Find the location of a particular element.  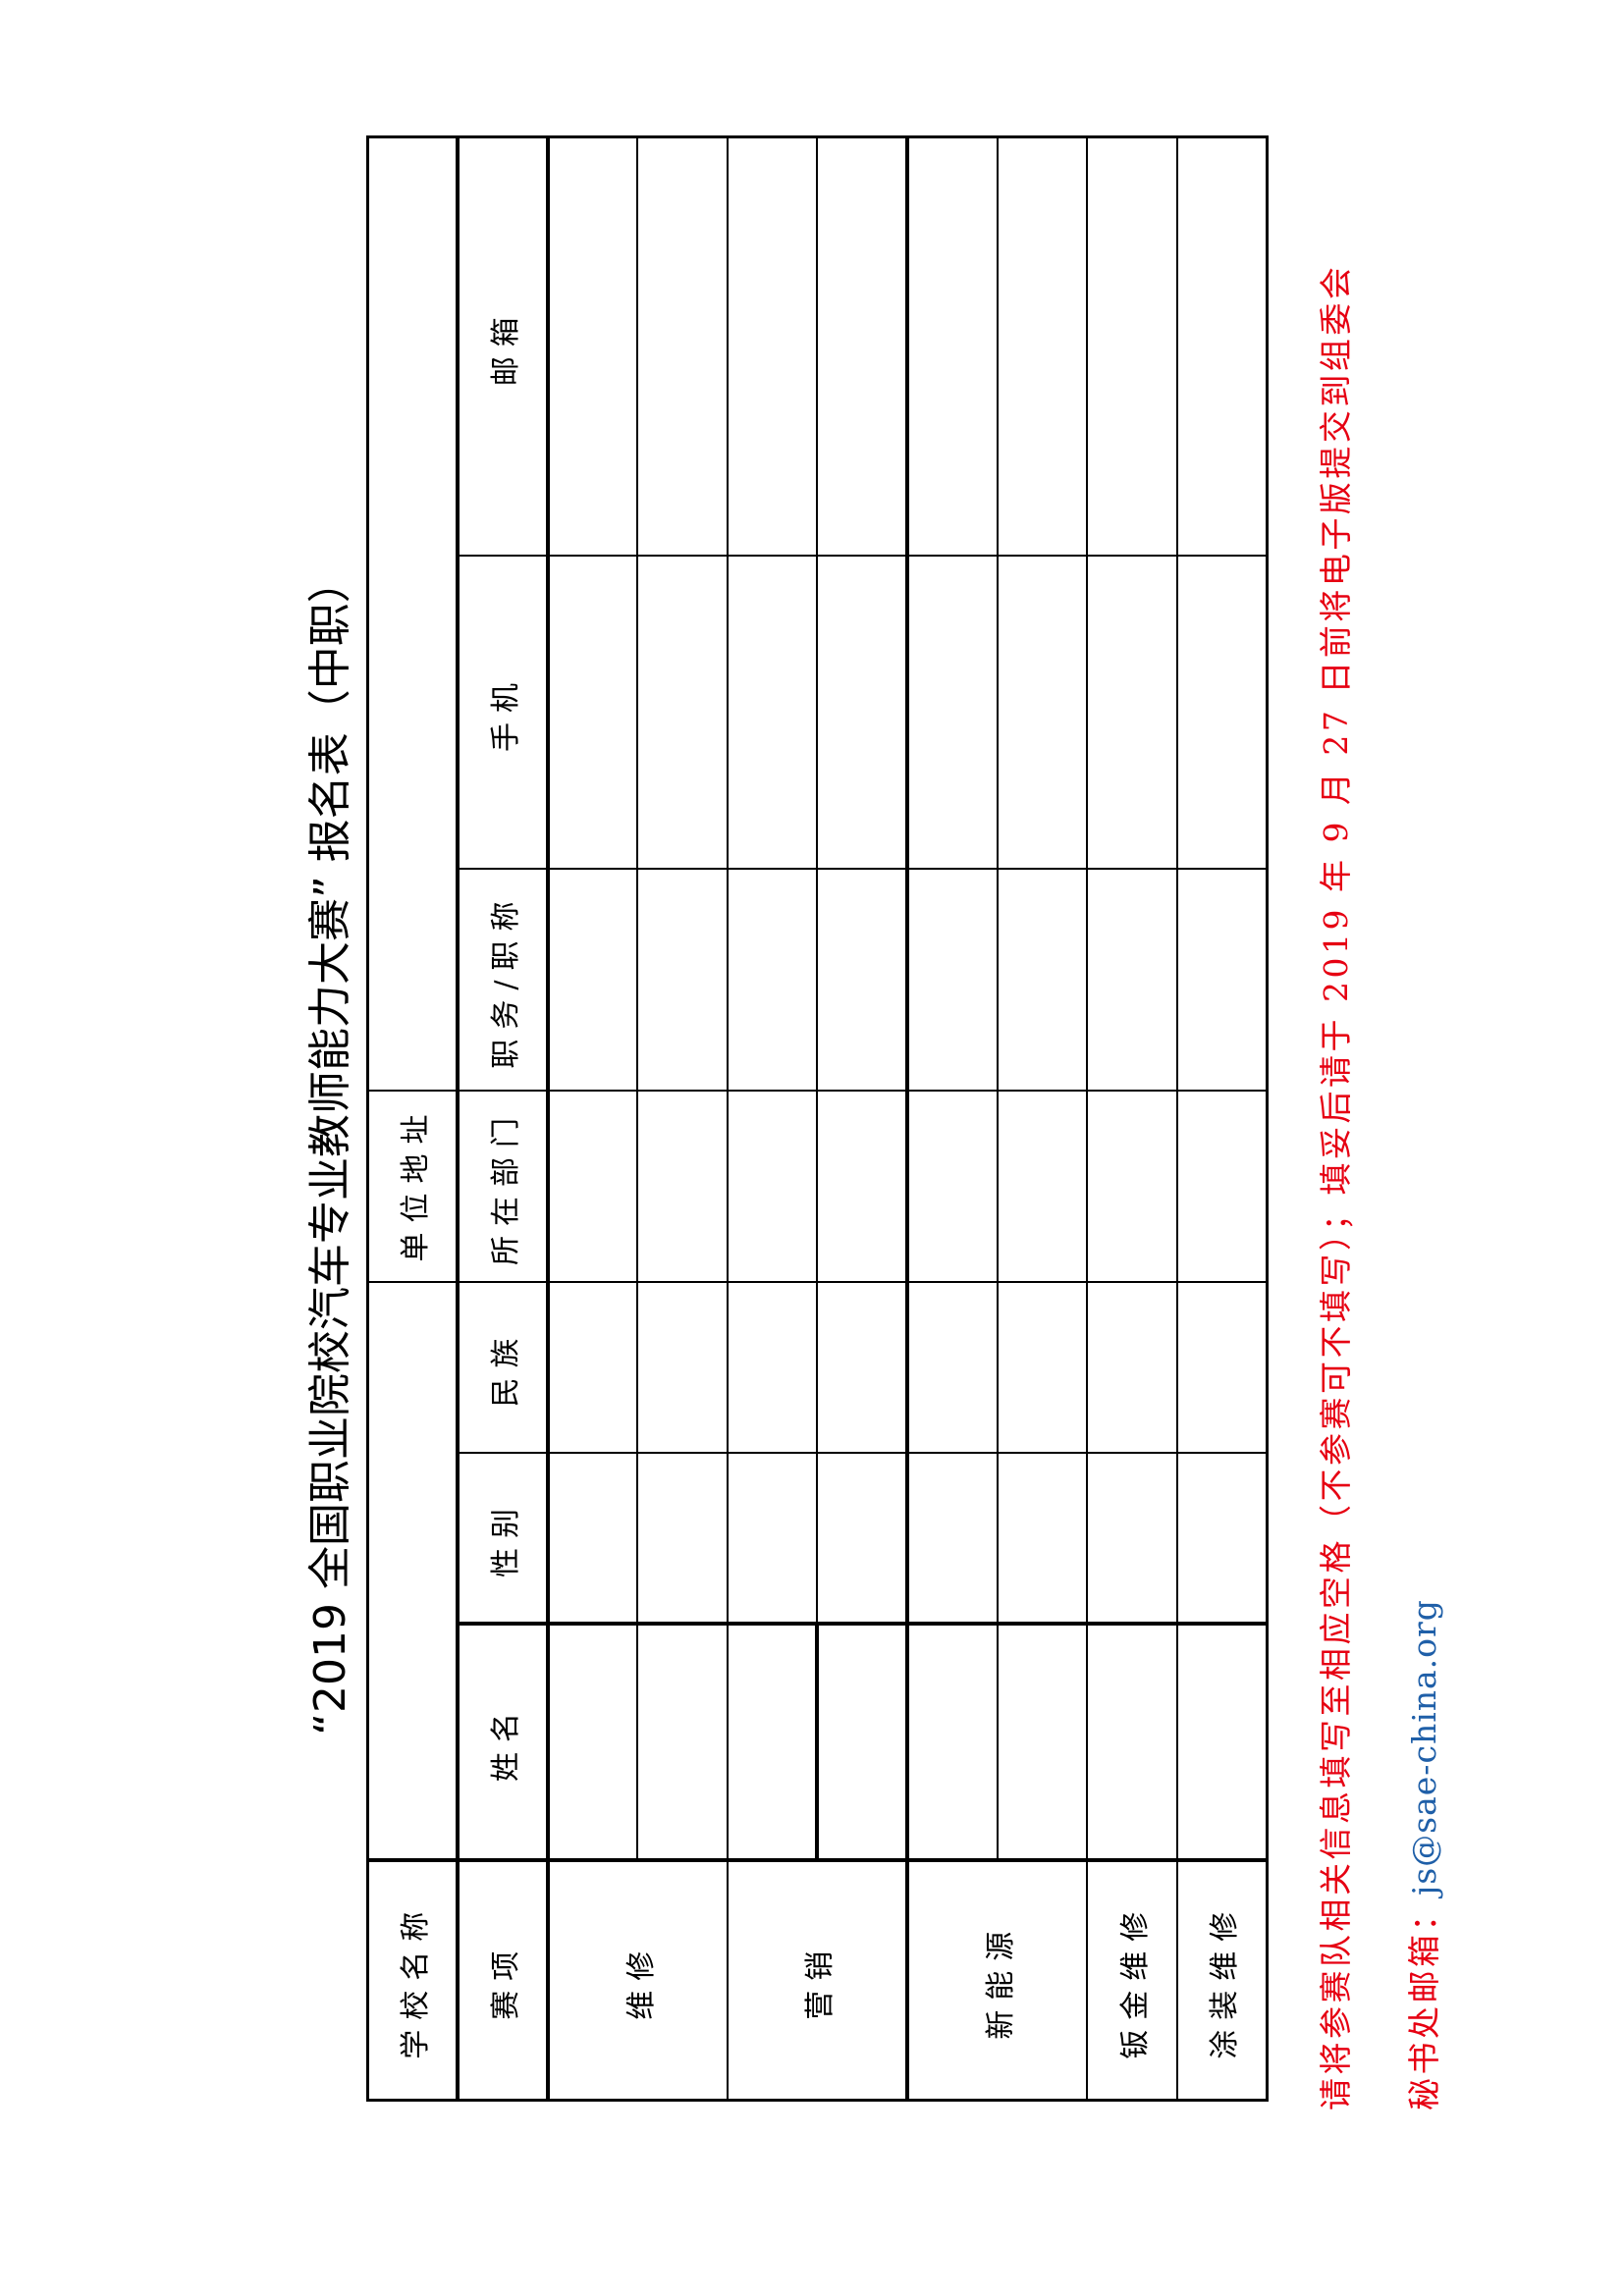

header-position: 职务/职称 is located at coordinates (503, 981).